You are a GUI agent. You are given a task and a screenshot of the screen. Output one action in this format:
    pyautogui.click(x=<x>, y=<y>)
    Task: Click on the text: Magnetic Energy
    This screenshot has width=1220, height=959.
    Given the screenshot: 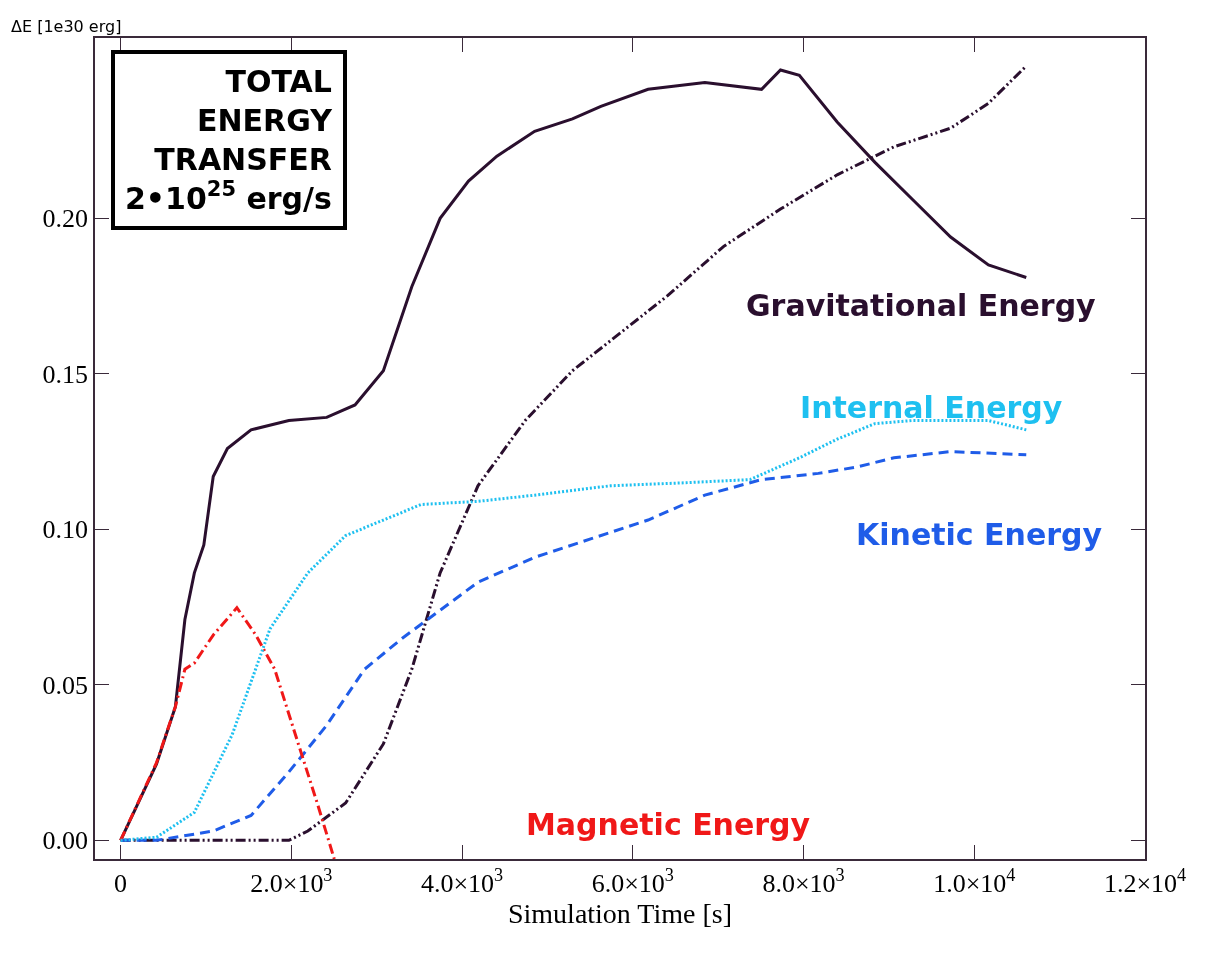 What is the action you would take?
    pyautogui.click(x=668, y=824)
    